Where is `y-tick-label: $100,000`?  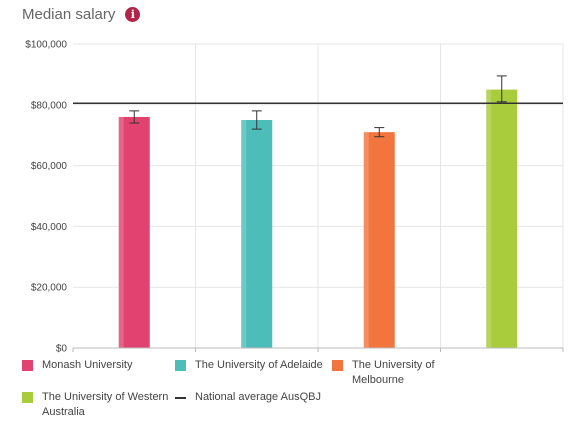
y-tick-label: $100,000 is located at coordinates (46, 45).